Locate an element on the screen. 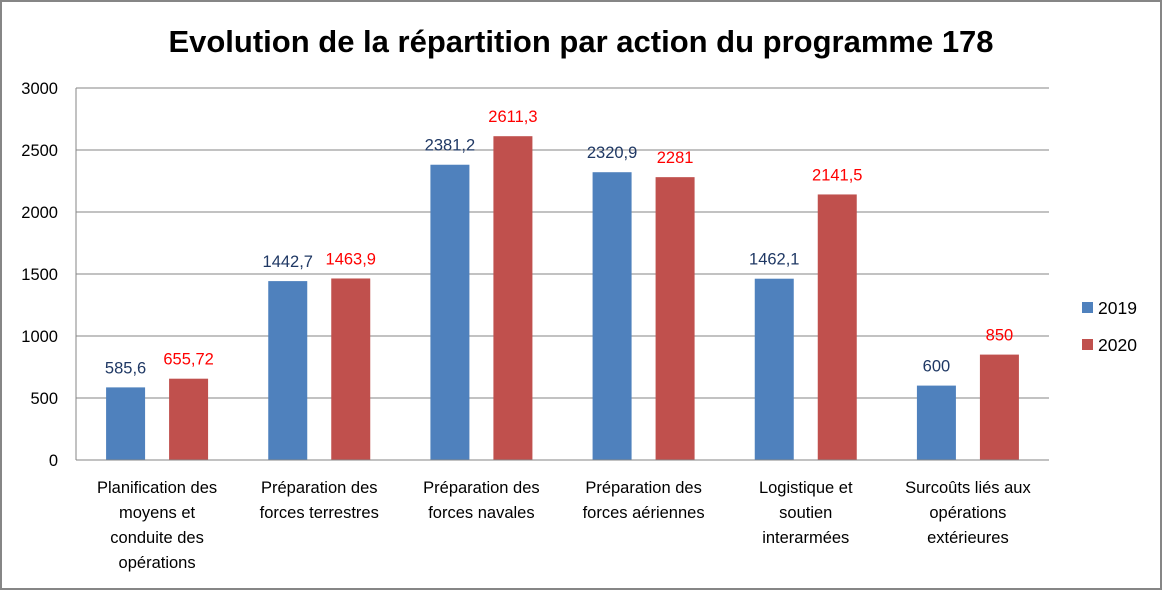 Image resolution: width=1162 pixels, height=590 pixels. y-tick-label: 2500 is located at coordinates (39, 151).